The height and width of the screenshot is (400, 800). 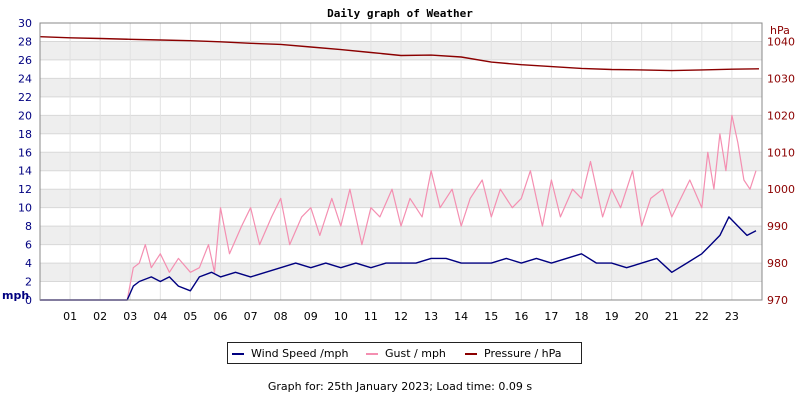 What do you see at coordinates (251, 316) in the screenshot?
I see `x-tick-label: 07` at bounding box center [251, 316].